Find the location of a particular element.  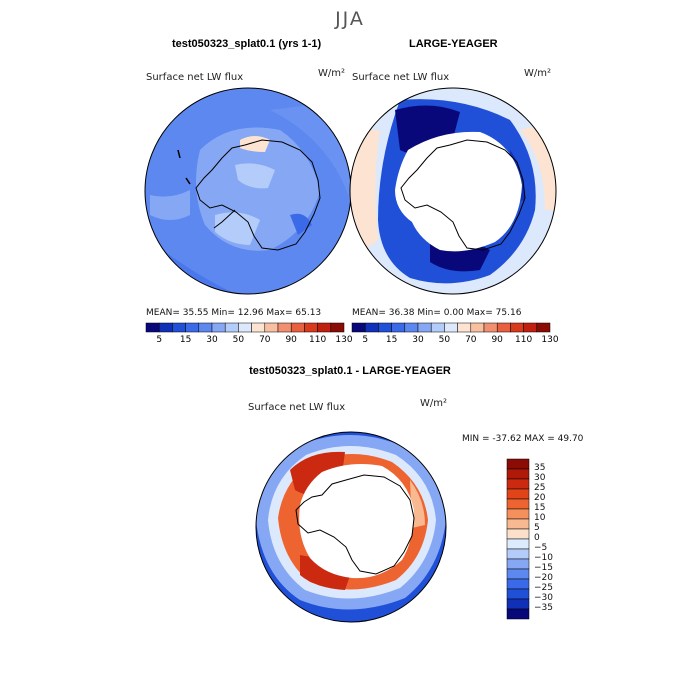

left-colorbar is located at coordinates (245, 327).